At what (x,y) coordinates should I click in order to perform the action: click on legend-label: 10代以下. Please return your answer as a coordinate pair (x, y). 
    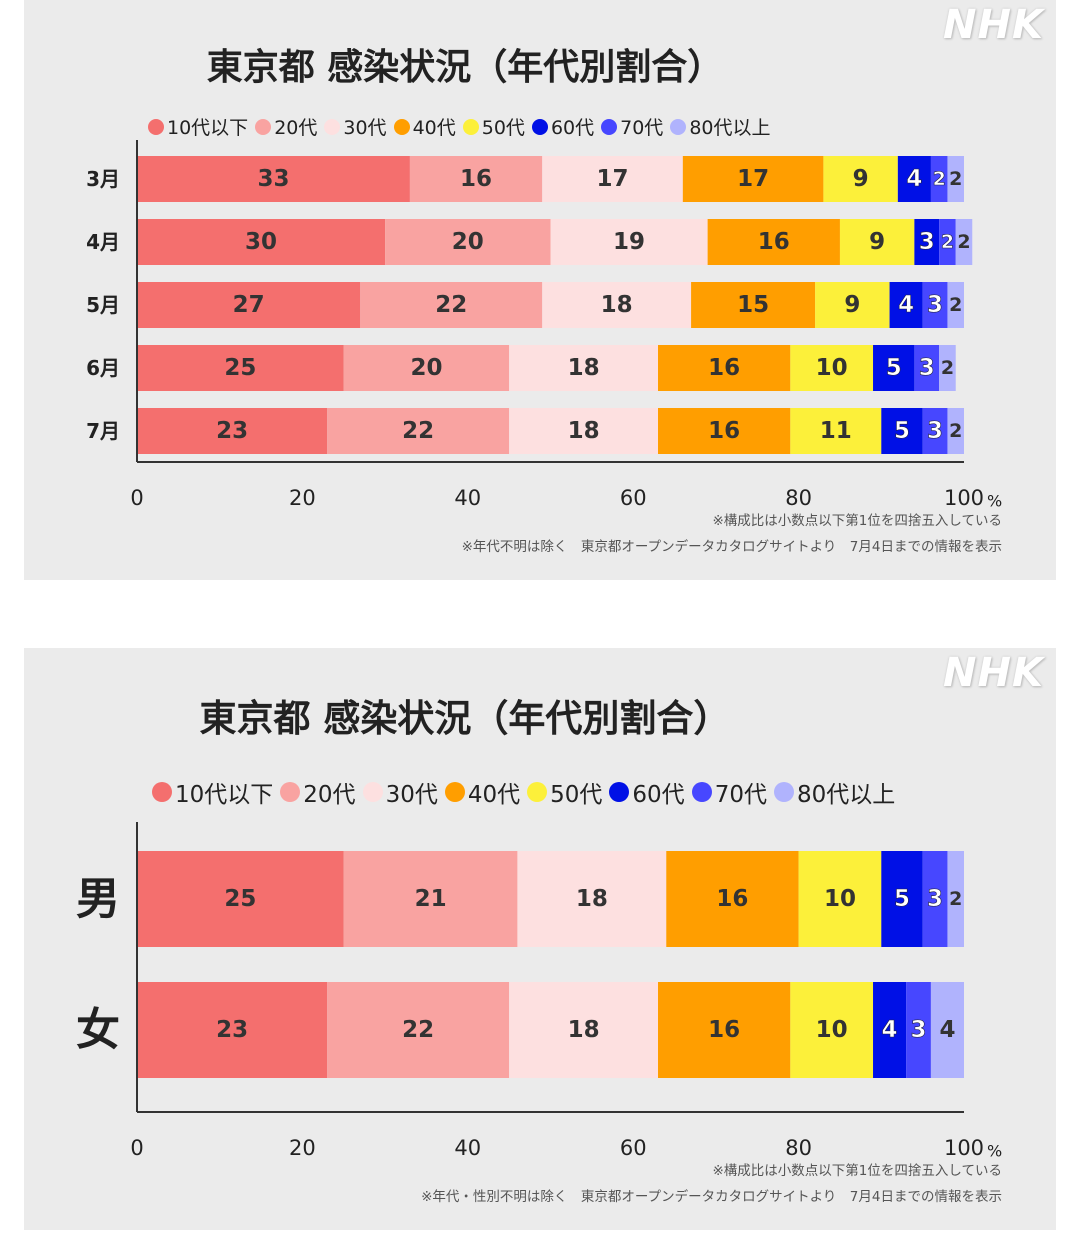
    Looking at the image, I should click on (224, 795).